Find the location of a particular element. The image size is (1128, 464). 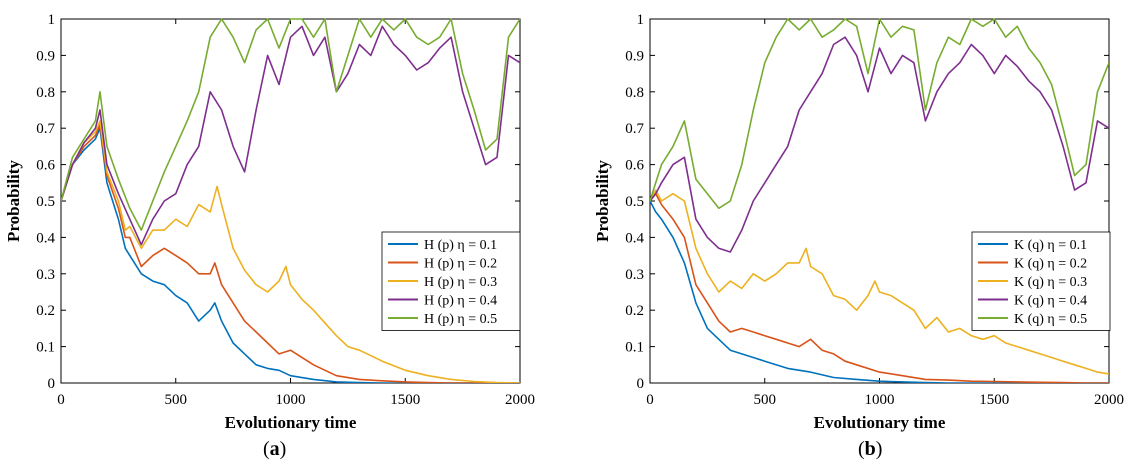

chart-b-y-tick-label: 0.1 is located at coordinates (634, 348).